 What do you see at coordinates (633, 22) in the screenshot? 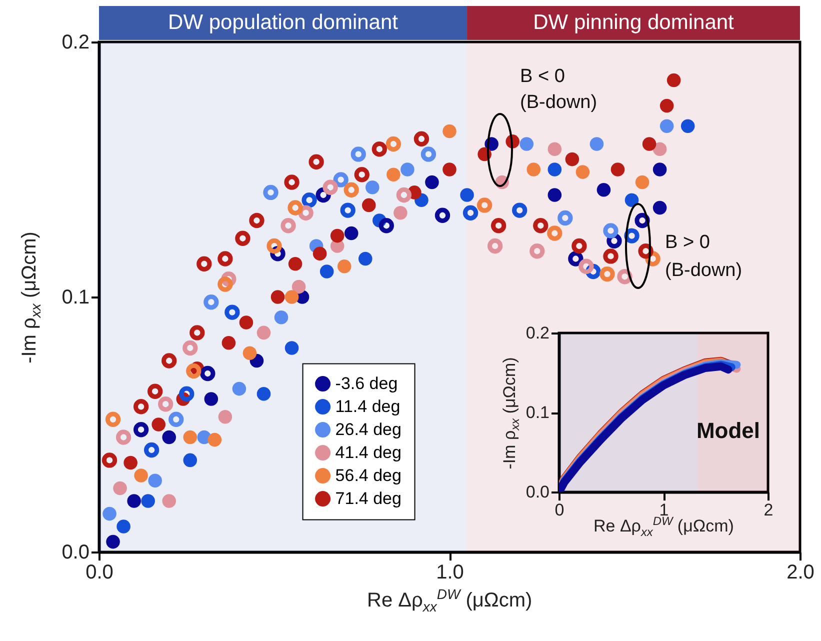
I see `band-label: DW pinning dominant` at bounding box center [633, 22].